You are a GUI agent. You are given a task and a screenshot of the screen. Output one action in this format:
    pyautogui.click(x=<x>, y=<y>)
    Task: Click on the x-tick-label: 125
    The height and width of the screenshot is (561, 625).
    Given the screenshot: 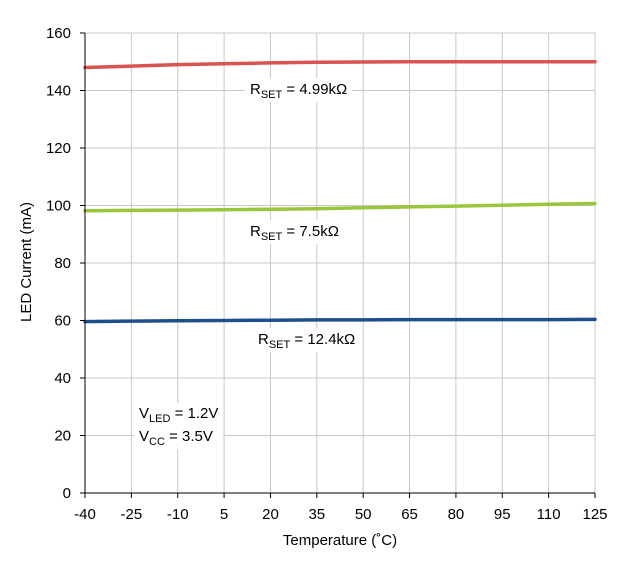 What is the action you would take?
    pyautogui.click(x=594, y=514)
    